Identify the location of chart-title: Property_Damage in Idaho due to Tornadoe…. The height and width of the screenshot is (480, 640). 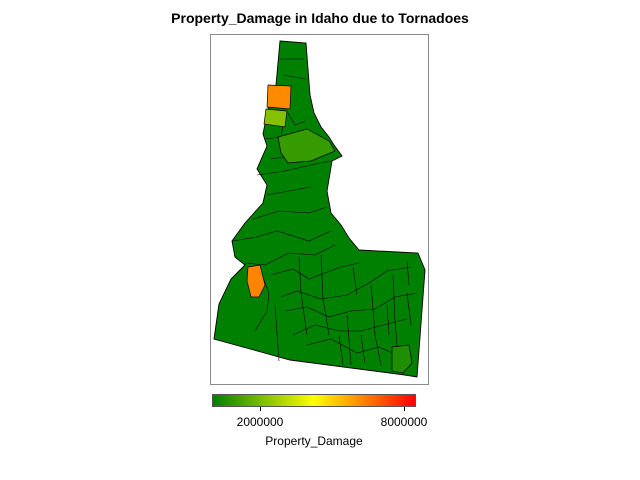
(320, 18).